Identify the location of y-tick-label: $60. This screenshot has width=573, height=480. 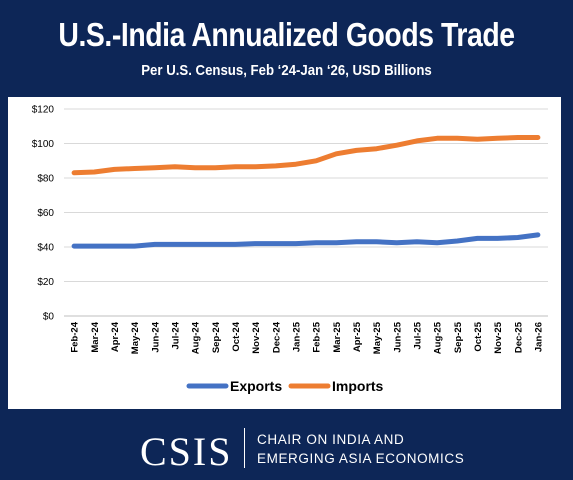
(45, 213).